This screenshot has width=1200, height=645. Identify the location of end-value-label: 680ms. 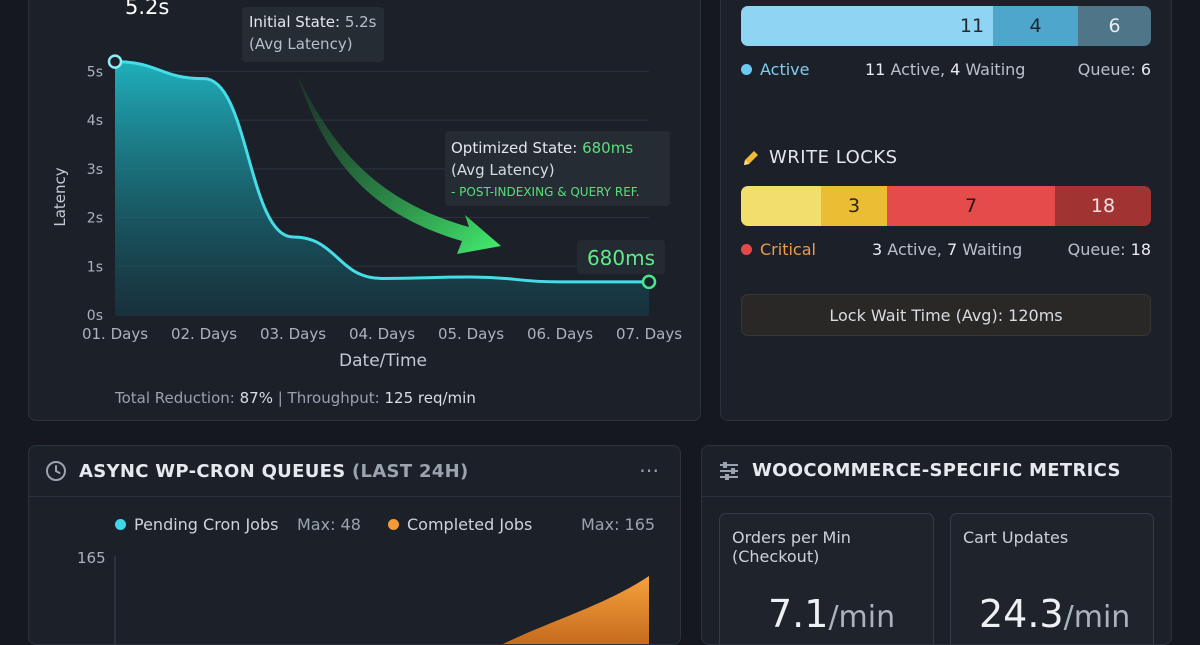
(621, 258).